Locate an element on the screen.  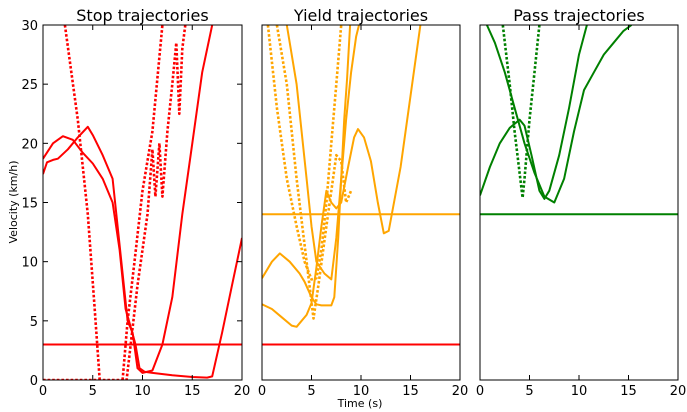
chart-title: Yield trajectories is located at coordinates (360, 15).